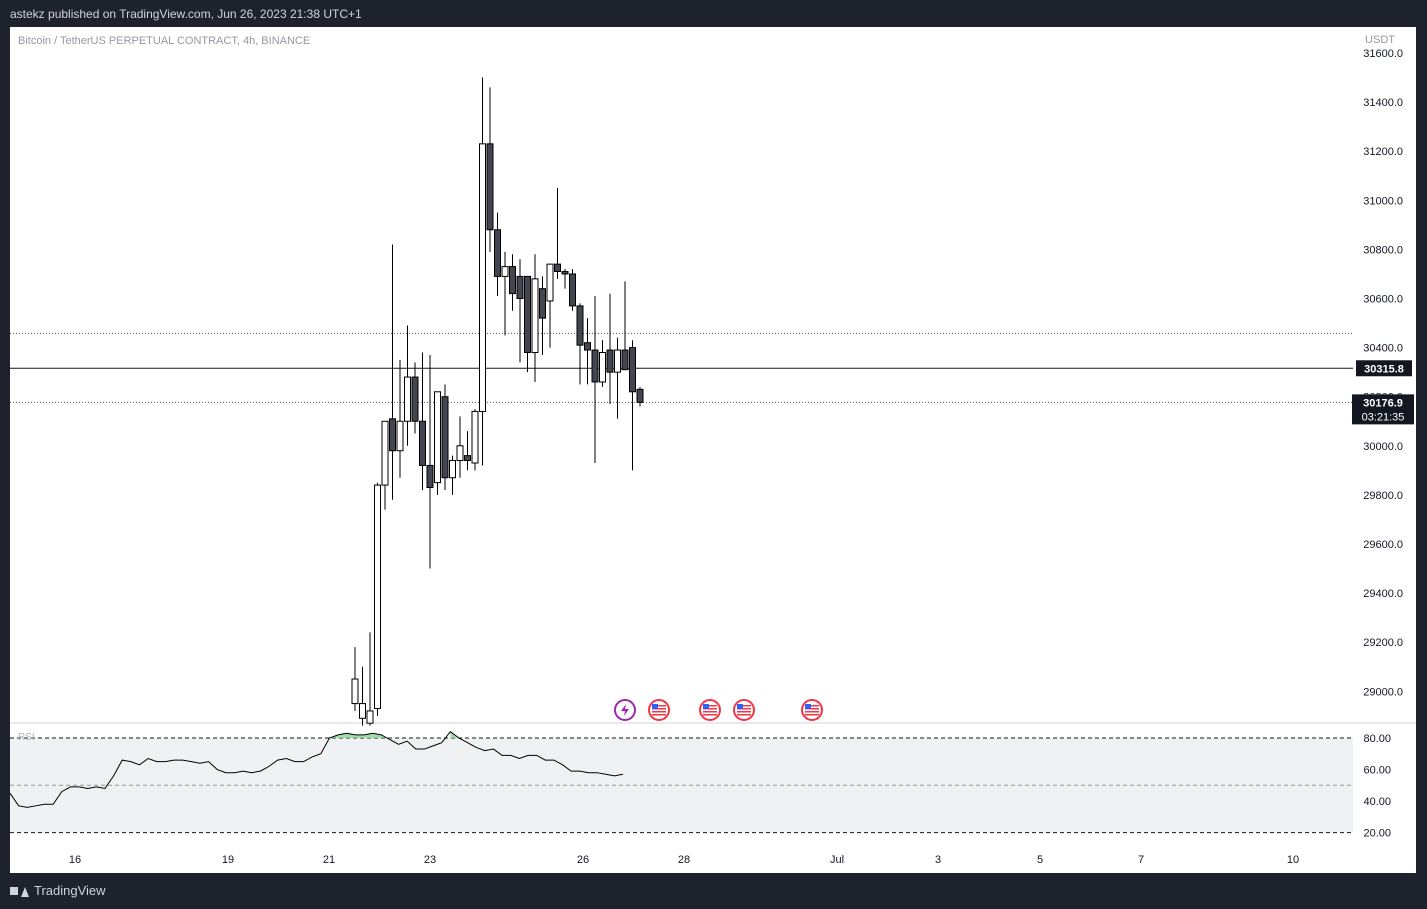 This screenshot has width=1427, height=909. I want to click on lightning-icon, so click(625, 710).